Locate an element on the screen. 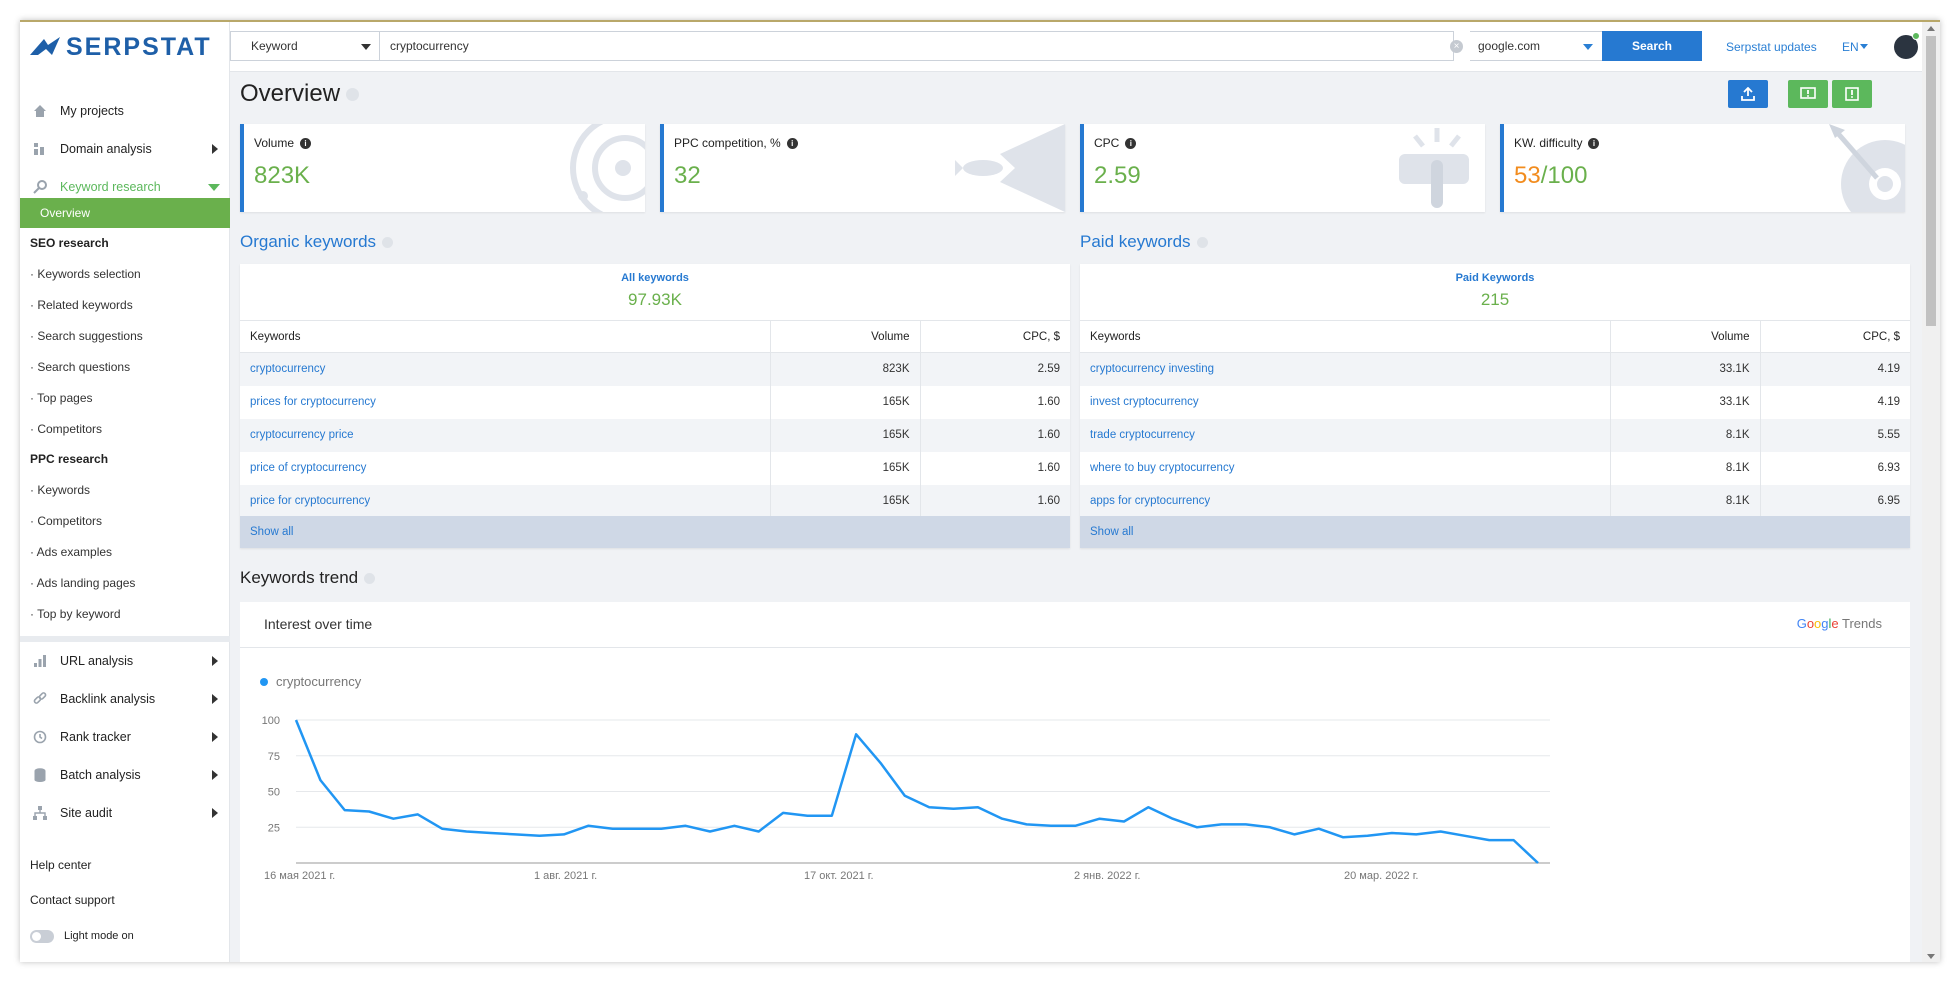 The width and height of the screenshot is (1960, 982). sub-label: Related keywords is located at coordinates (85, 305).